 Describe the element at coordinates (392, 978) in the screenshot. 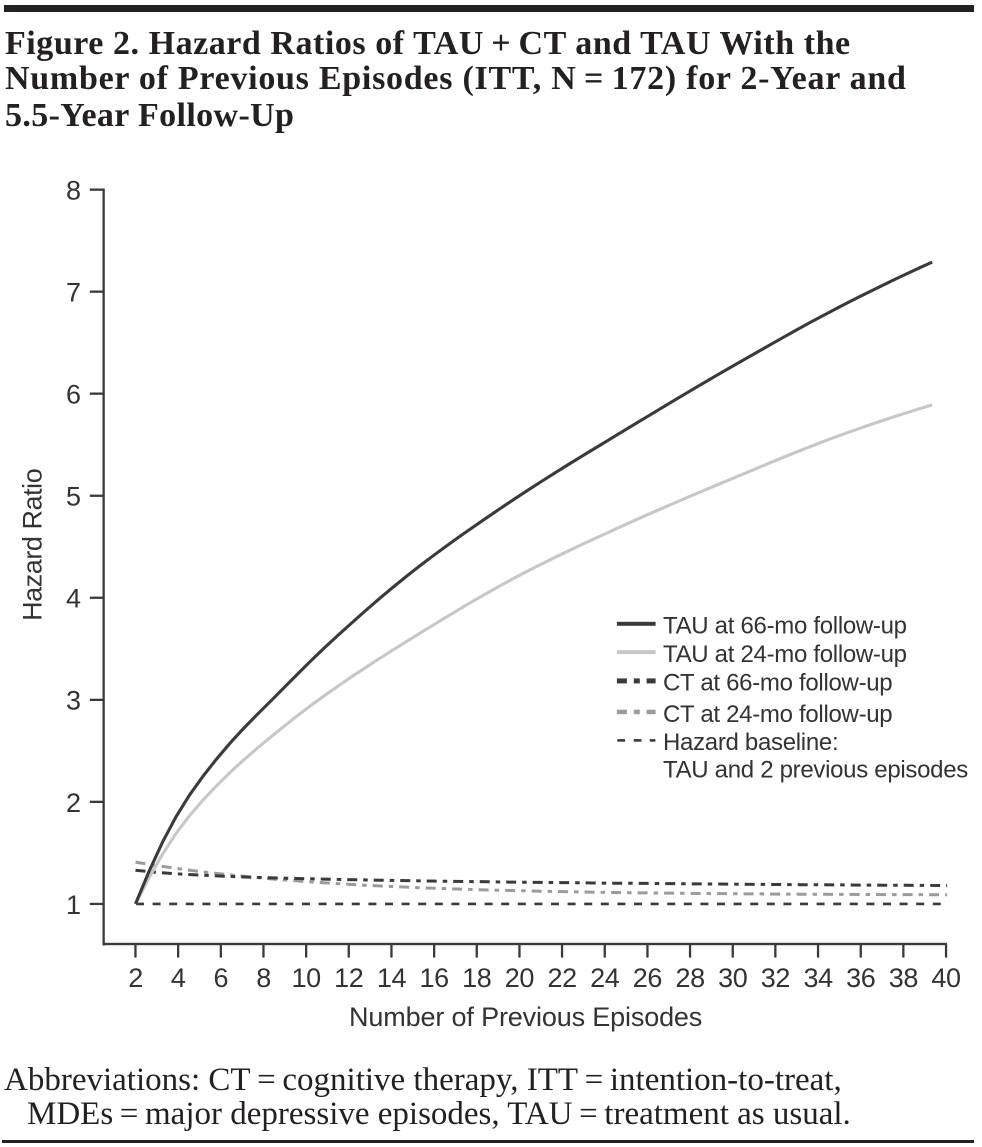

I see `svg-text: 14` at that location.